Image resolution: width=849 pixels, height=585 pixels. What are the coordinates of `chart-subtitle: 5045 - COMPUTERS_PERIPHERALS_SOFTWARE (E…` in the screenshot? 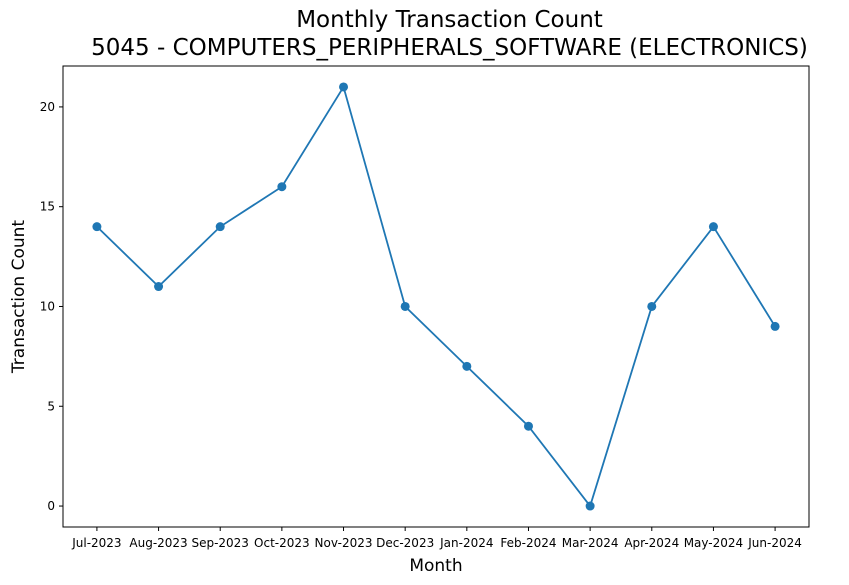 It's located at (449, 48).